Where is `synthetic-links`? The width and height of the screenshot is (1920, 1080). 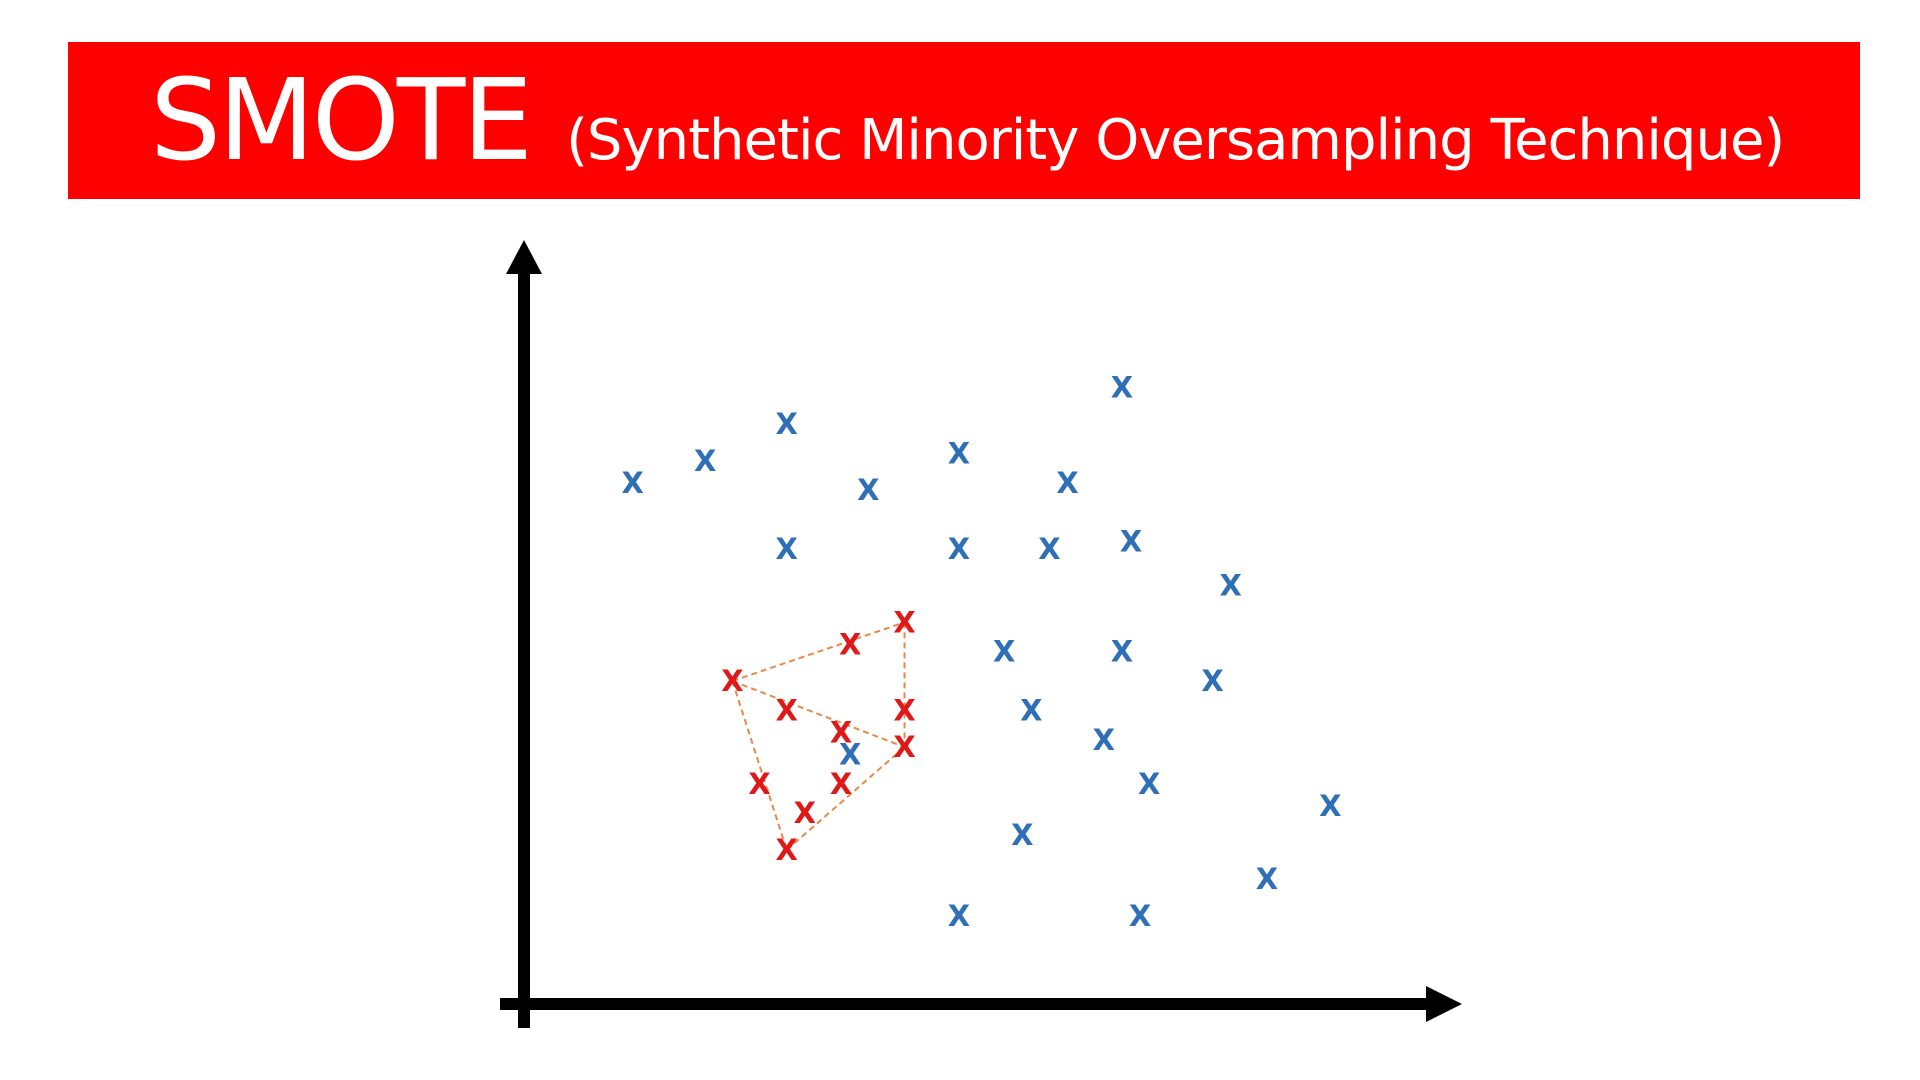
synthetic-links is located at coordinates (818, 736).